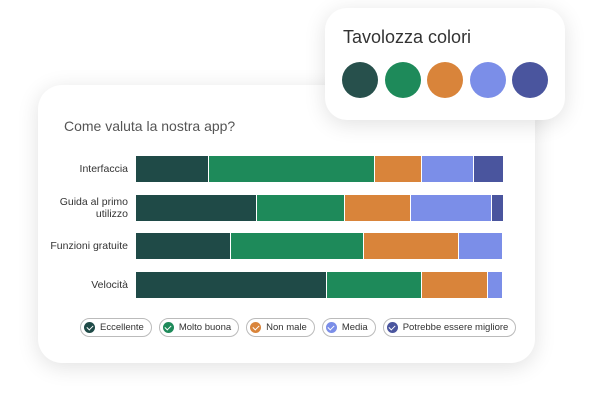 Image resolution: width=604 pixels, height=400 pixels. I want to click on legend-label: Potrebbe essere migliore, so click(455, 327).